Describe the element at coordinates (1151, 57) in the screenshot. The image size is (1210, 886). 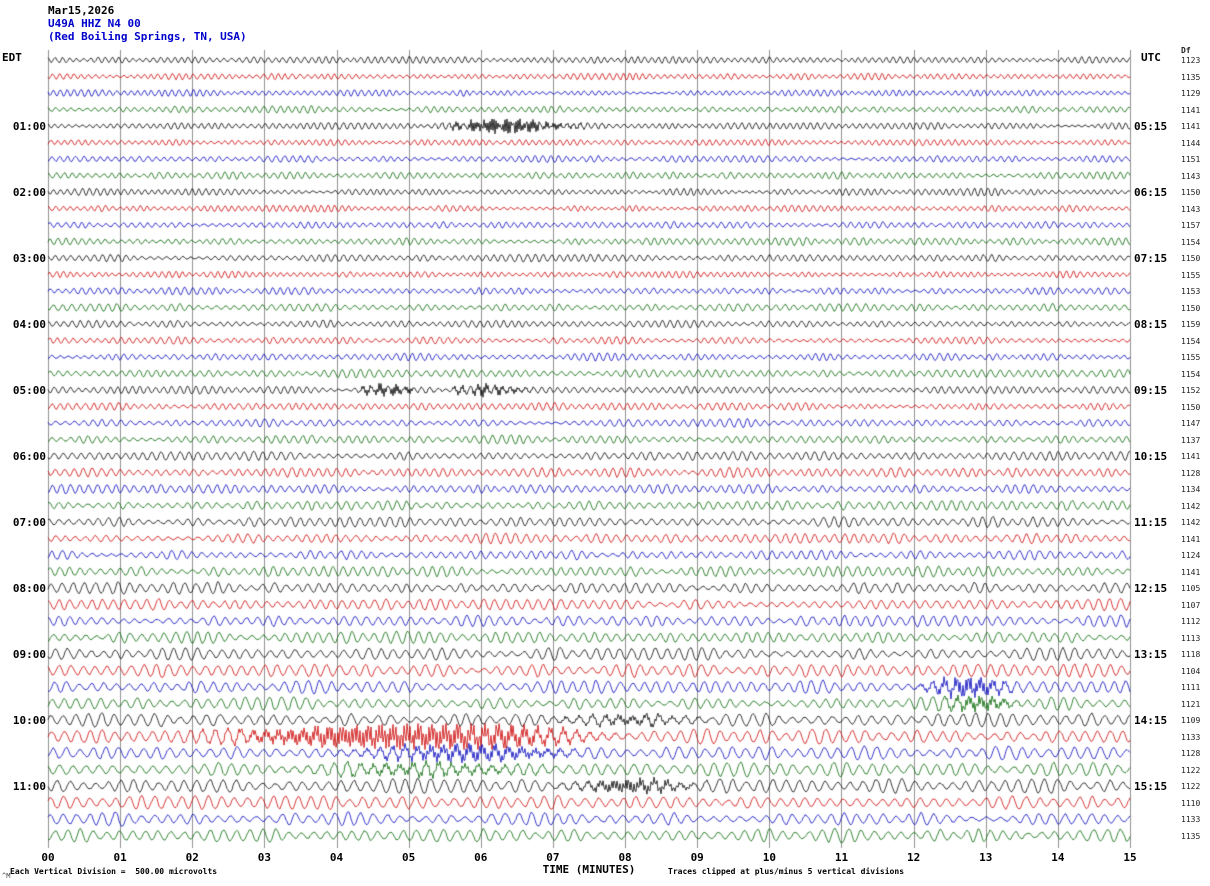
I see `right-timezone-label: UTC` at that location.